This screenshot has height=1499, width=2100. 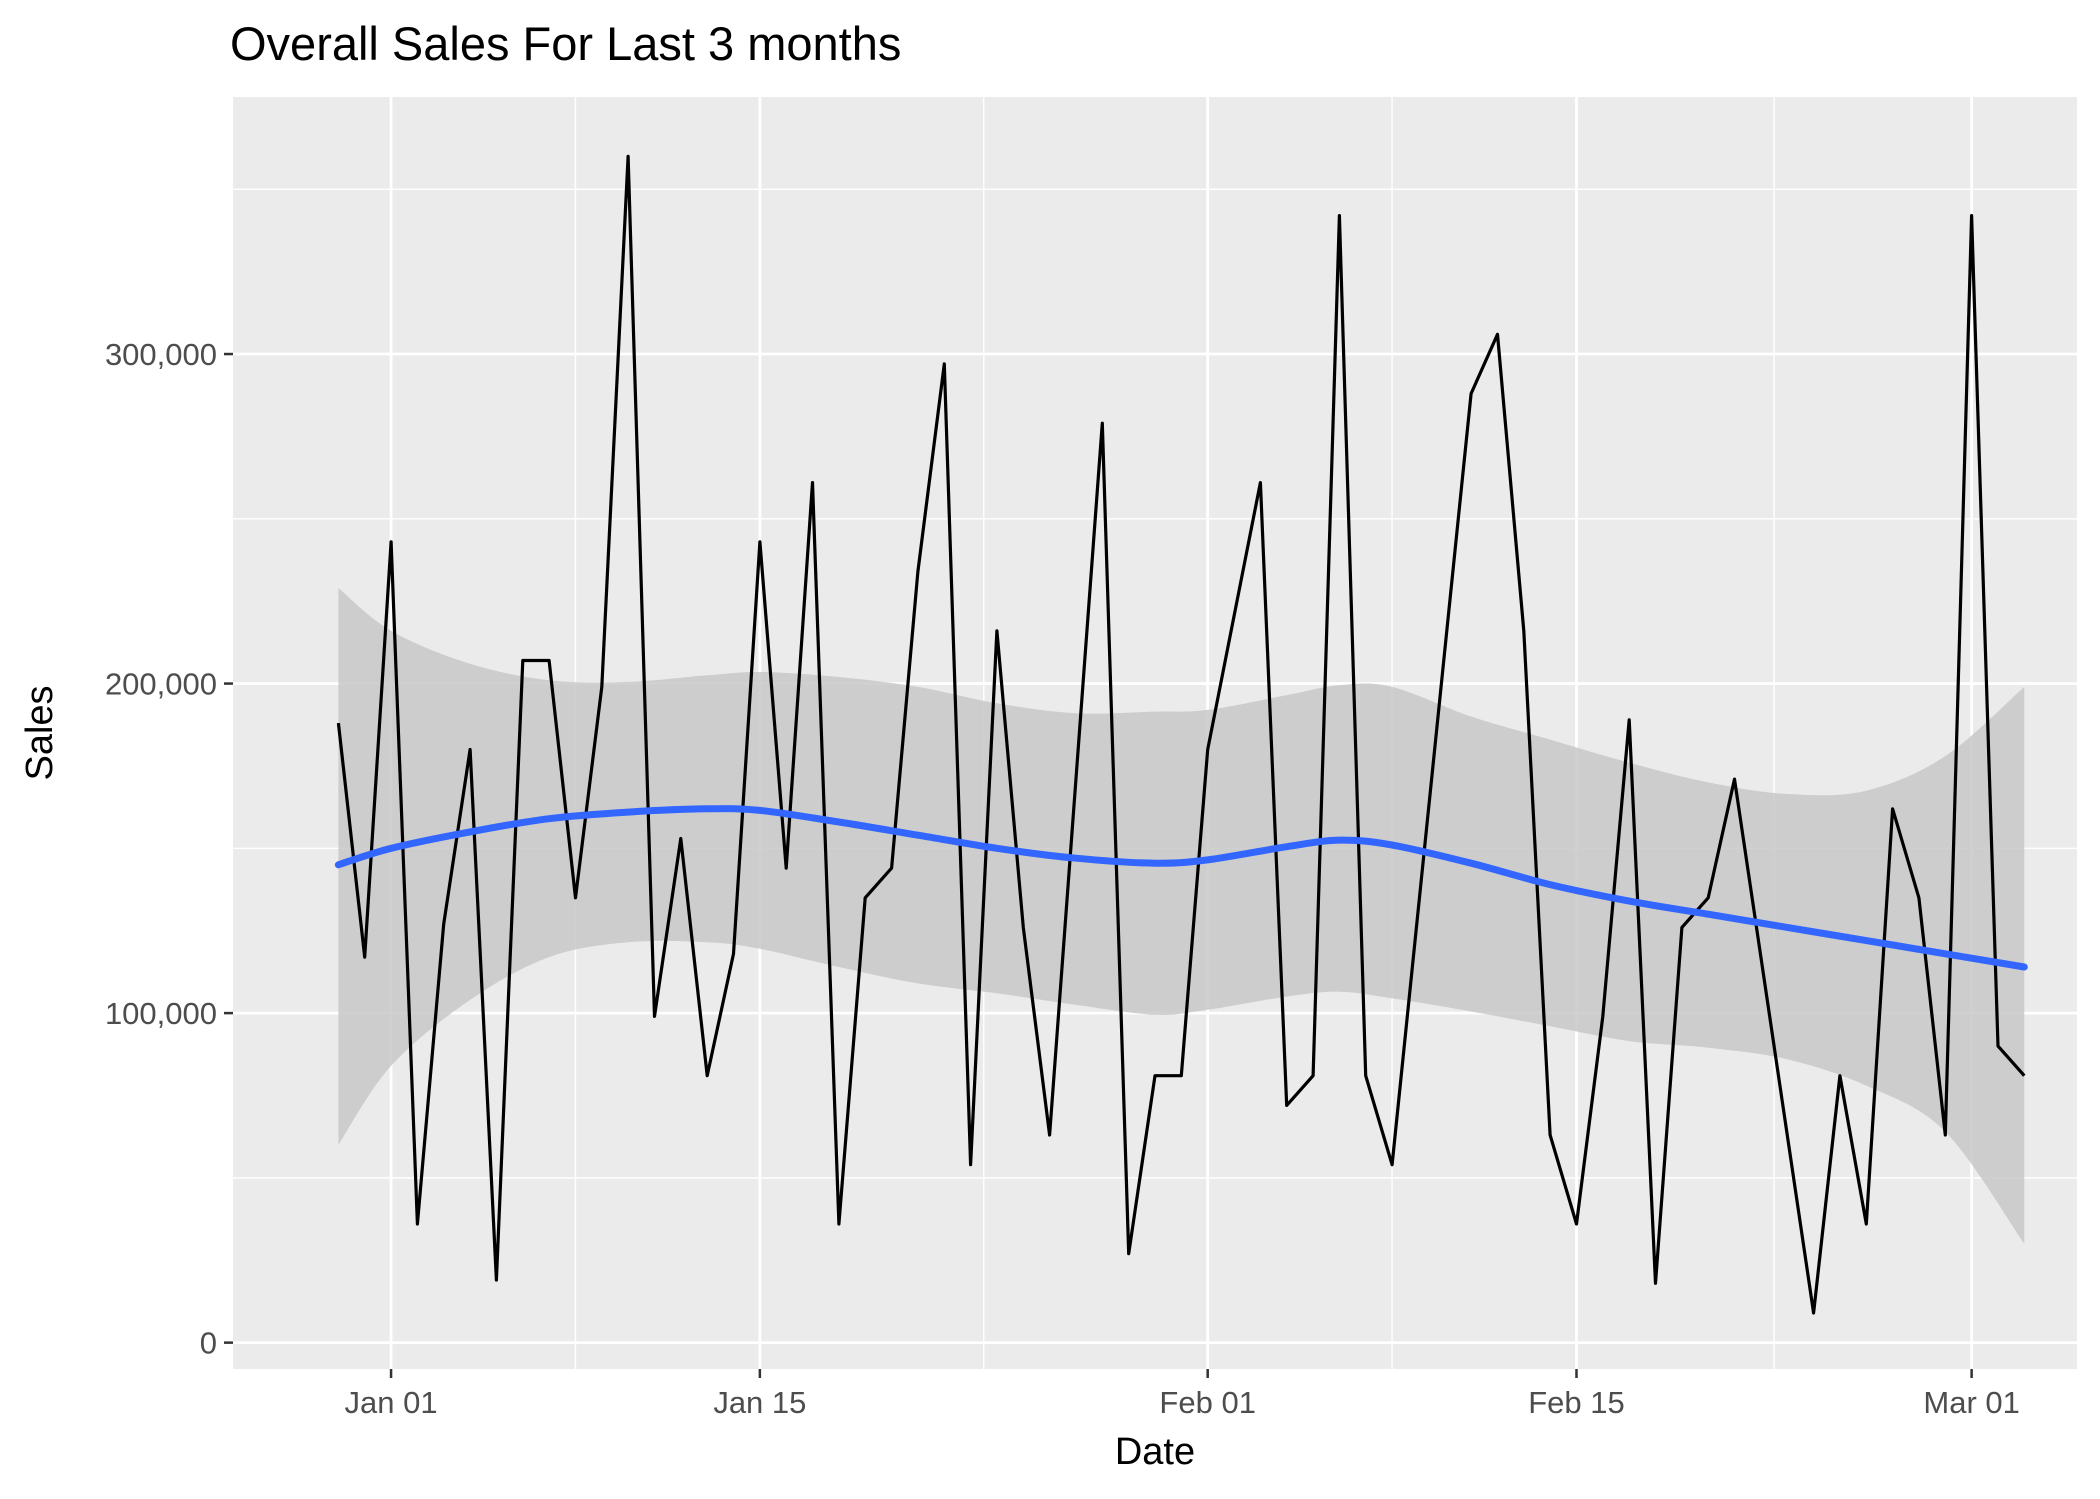 I want to click on x-axis-title: Date, so click(x=1155, y=1452).